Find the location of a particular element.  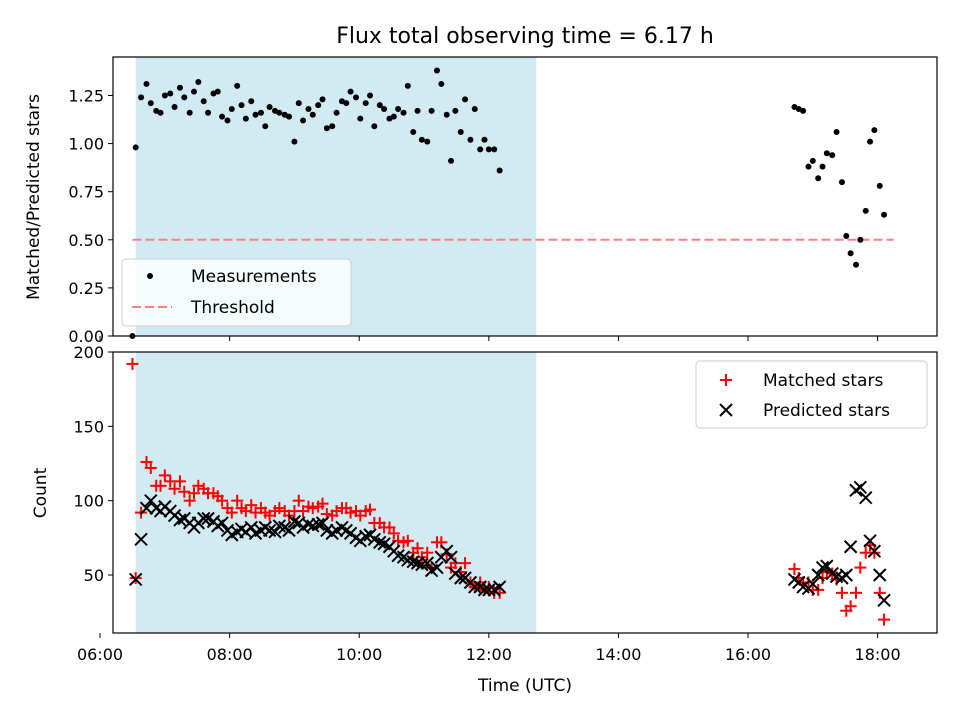

top-y-tick-label: 0.50 is located at coordinates (86, 240).